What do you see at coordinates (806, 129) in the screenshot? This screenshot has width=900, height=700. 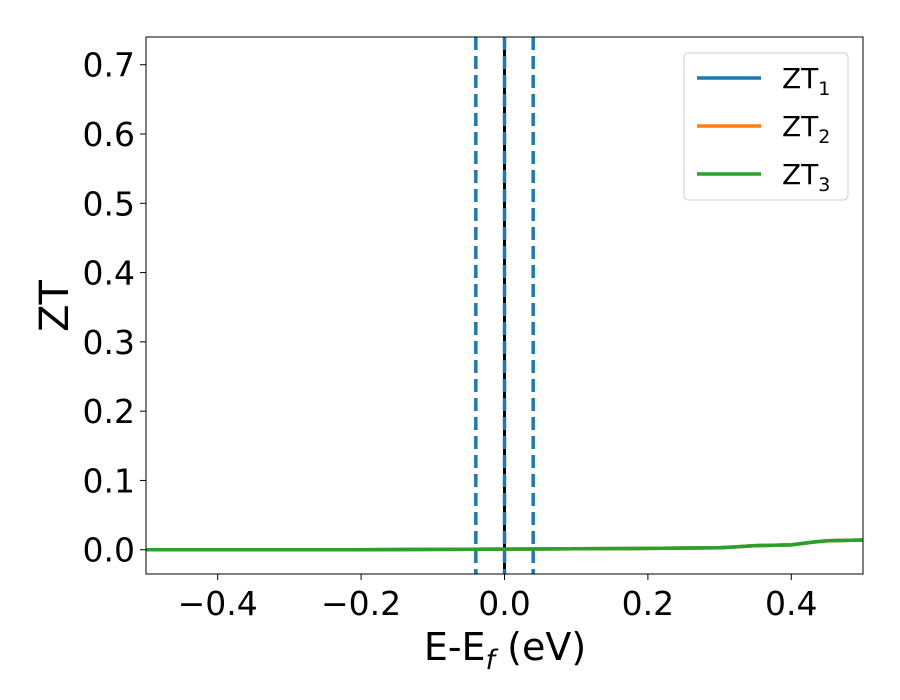 I see `legend-label-2: ZT2` at bounding box center [806, 129].